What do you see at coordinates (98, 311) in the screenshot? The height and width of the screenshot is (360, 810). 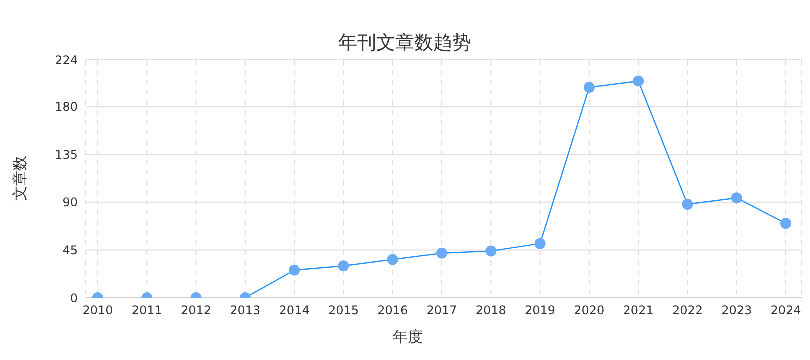 I see `x-tick-label: 2010` at bounding box center [98, 311].